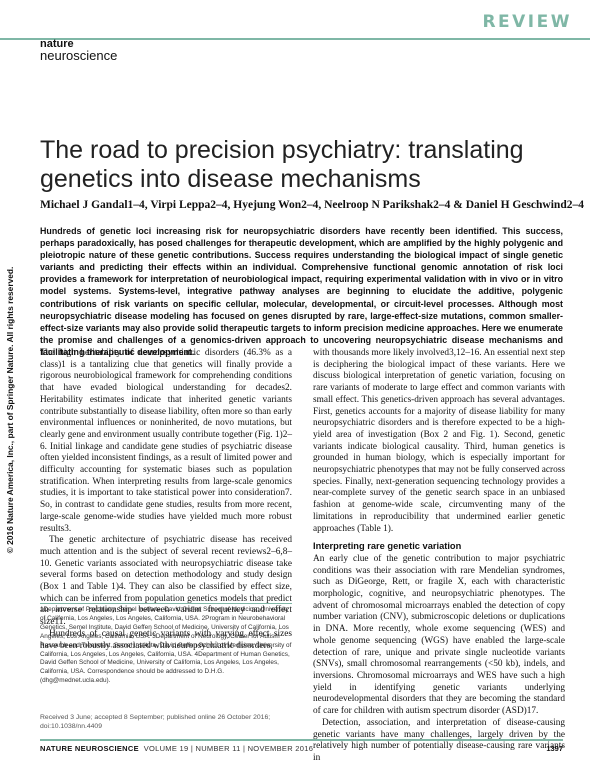 The image size is (590, 770). Describe the element at coordinates (301, 740) in the screenshot. I see `footer-rule` at that location.